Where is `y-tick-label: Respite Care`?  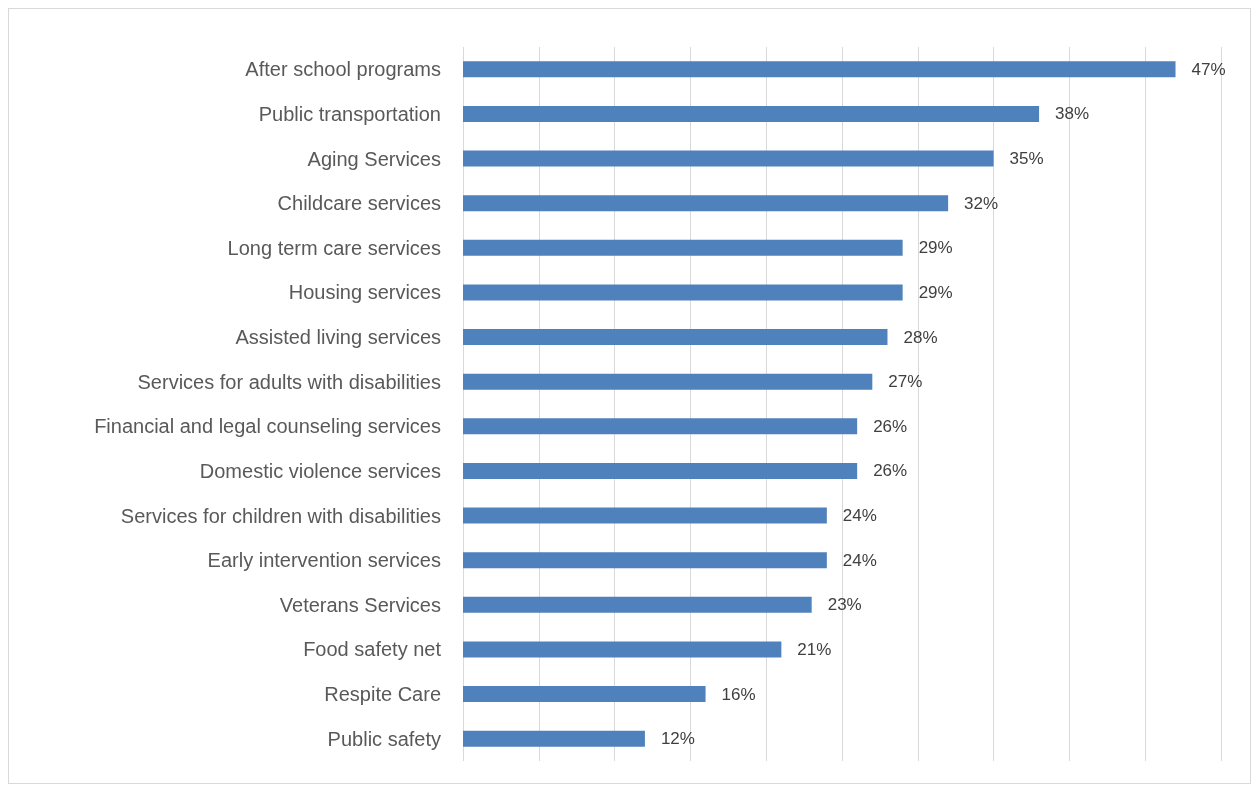
y-tick-label: Respite Care is located at coordinates (382, 694).